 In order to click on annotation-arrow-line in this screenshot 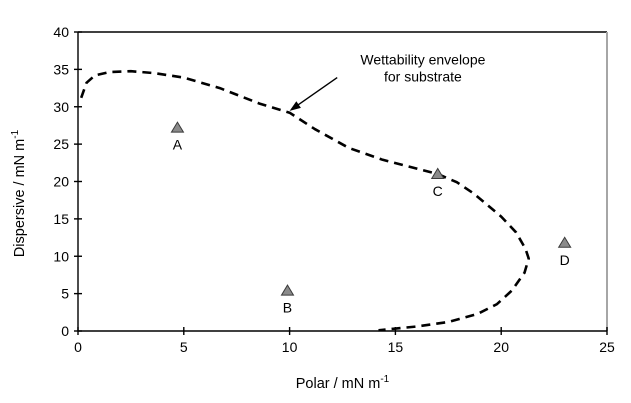, I will do `click(316, 92)`.